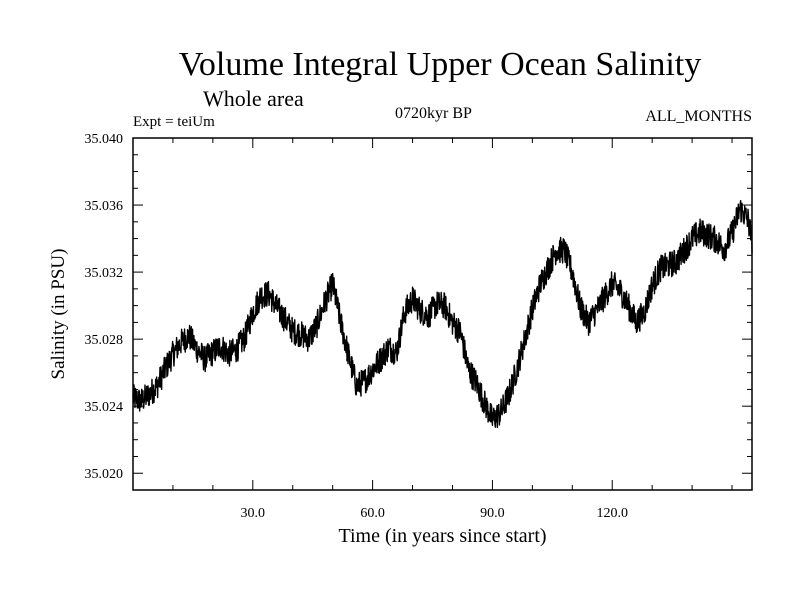  Describe the element at coordinates (58, 314) in the screenshot. I see `y-axis-label: Salinity (in PSU)` at that location.